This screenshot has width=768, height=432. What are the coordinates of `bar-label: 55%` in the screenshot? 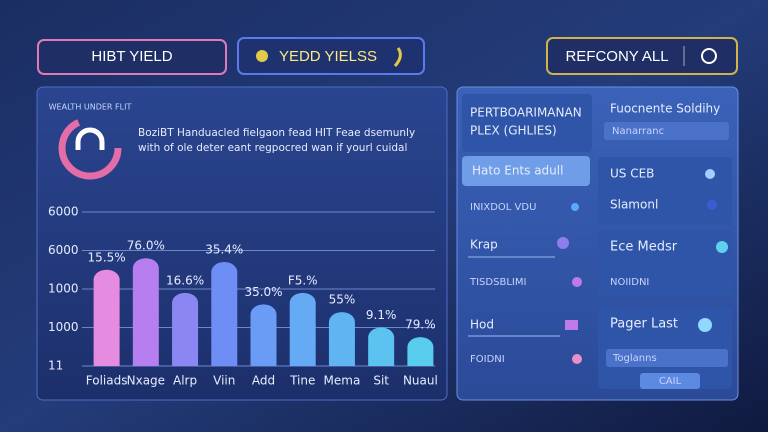 It's located at (342, 300).